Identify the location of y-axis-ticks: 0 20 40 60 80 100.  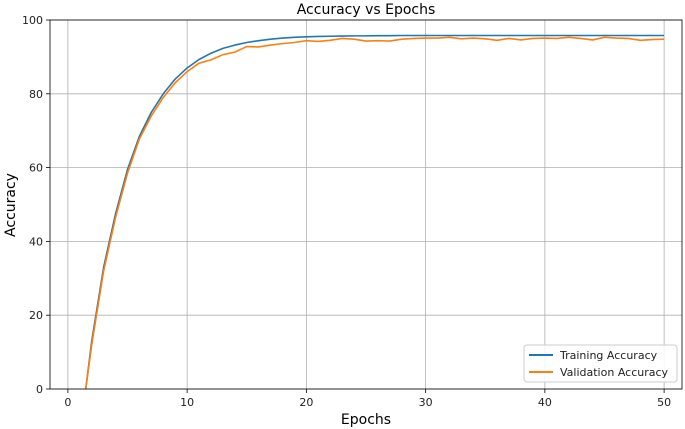
(36, 205).